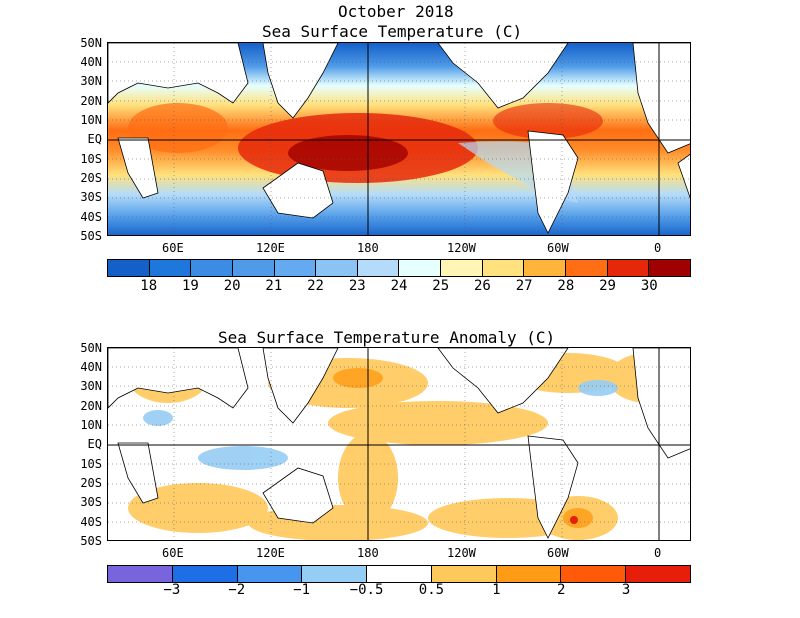  What do you see at coordinates (172, 590) in the screenshot?
I see `colorbar-label: −3` at bounding box center [172, 590].